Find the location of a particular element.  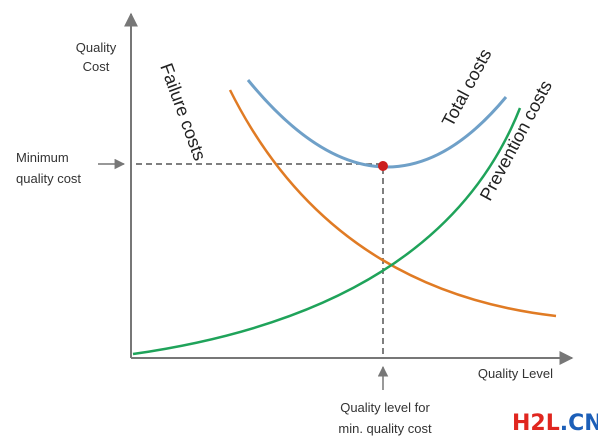

watermark-logo: H2L.CN is located at coordinates (555, 423).